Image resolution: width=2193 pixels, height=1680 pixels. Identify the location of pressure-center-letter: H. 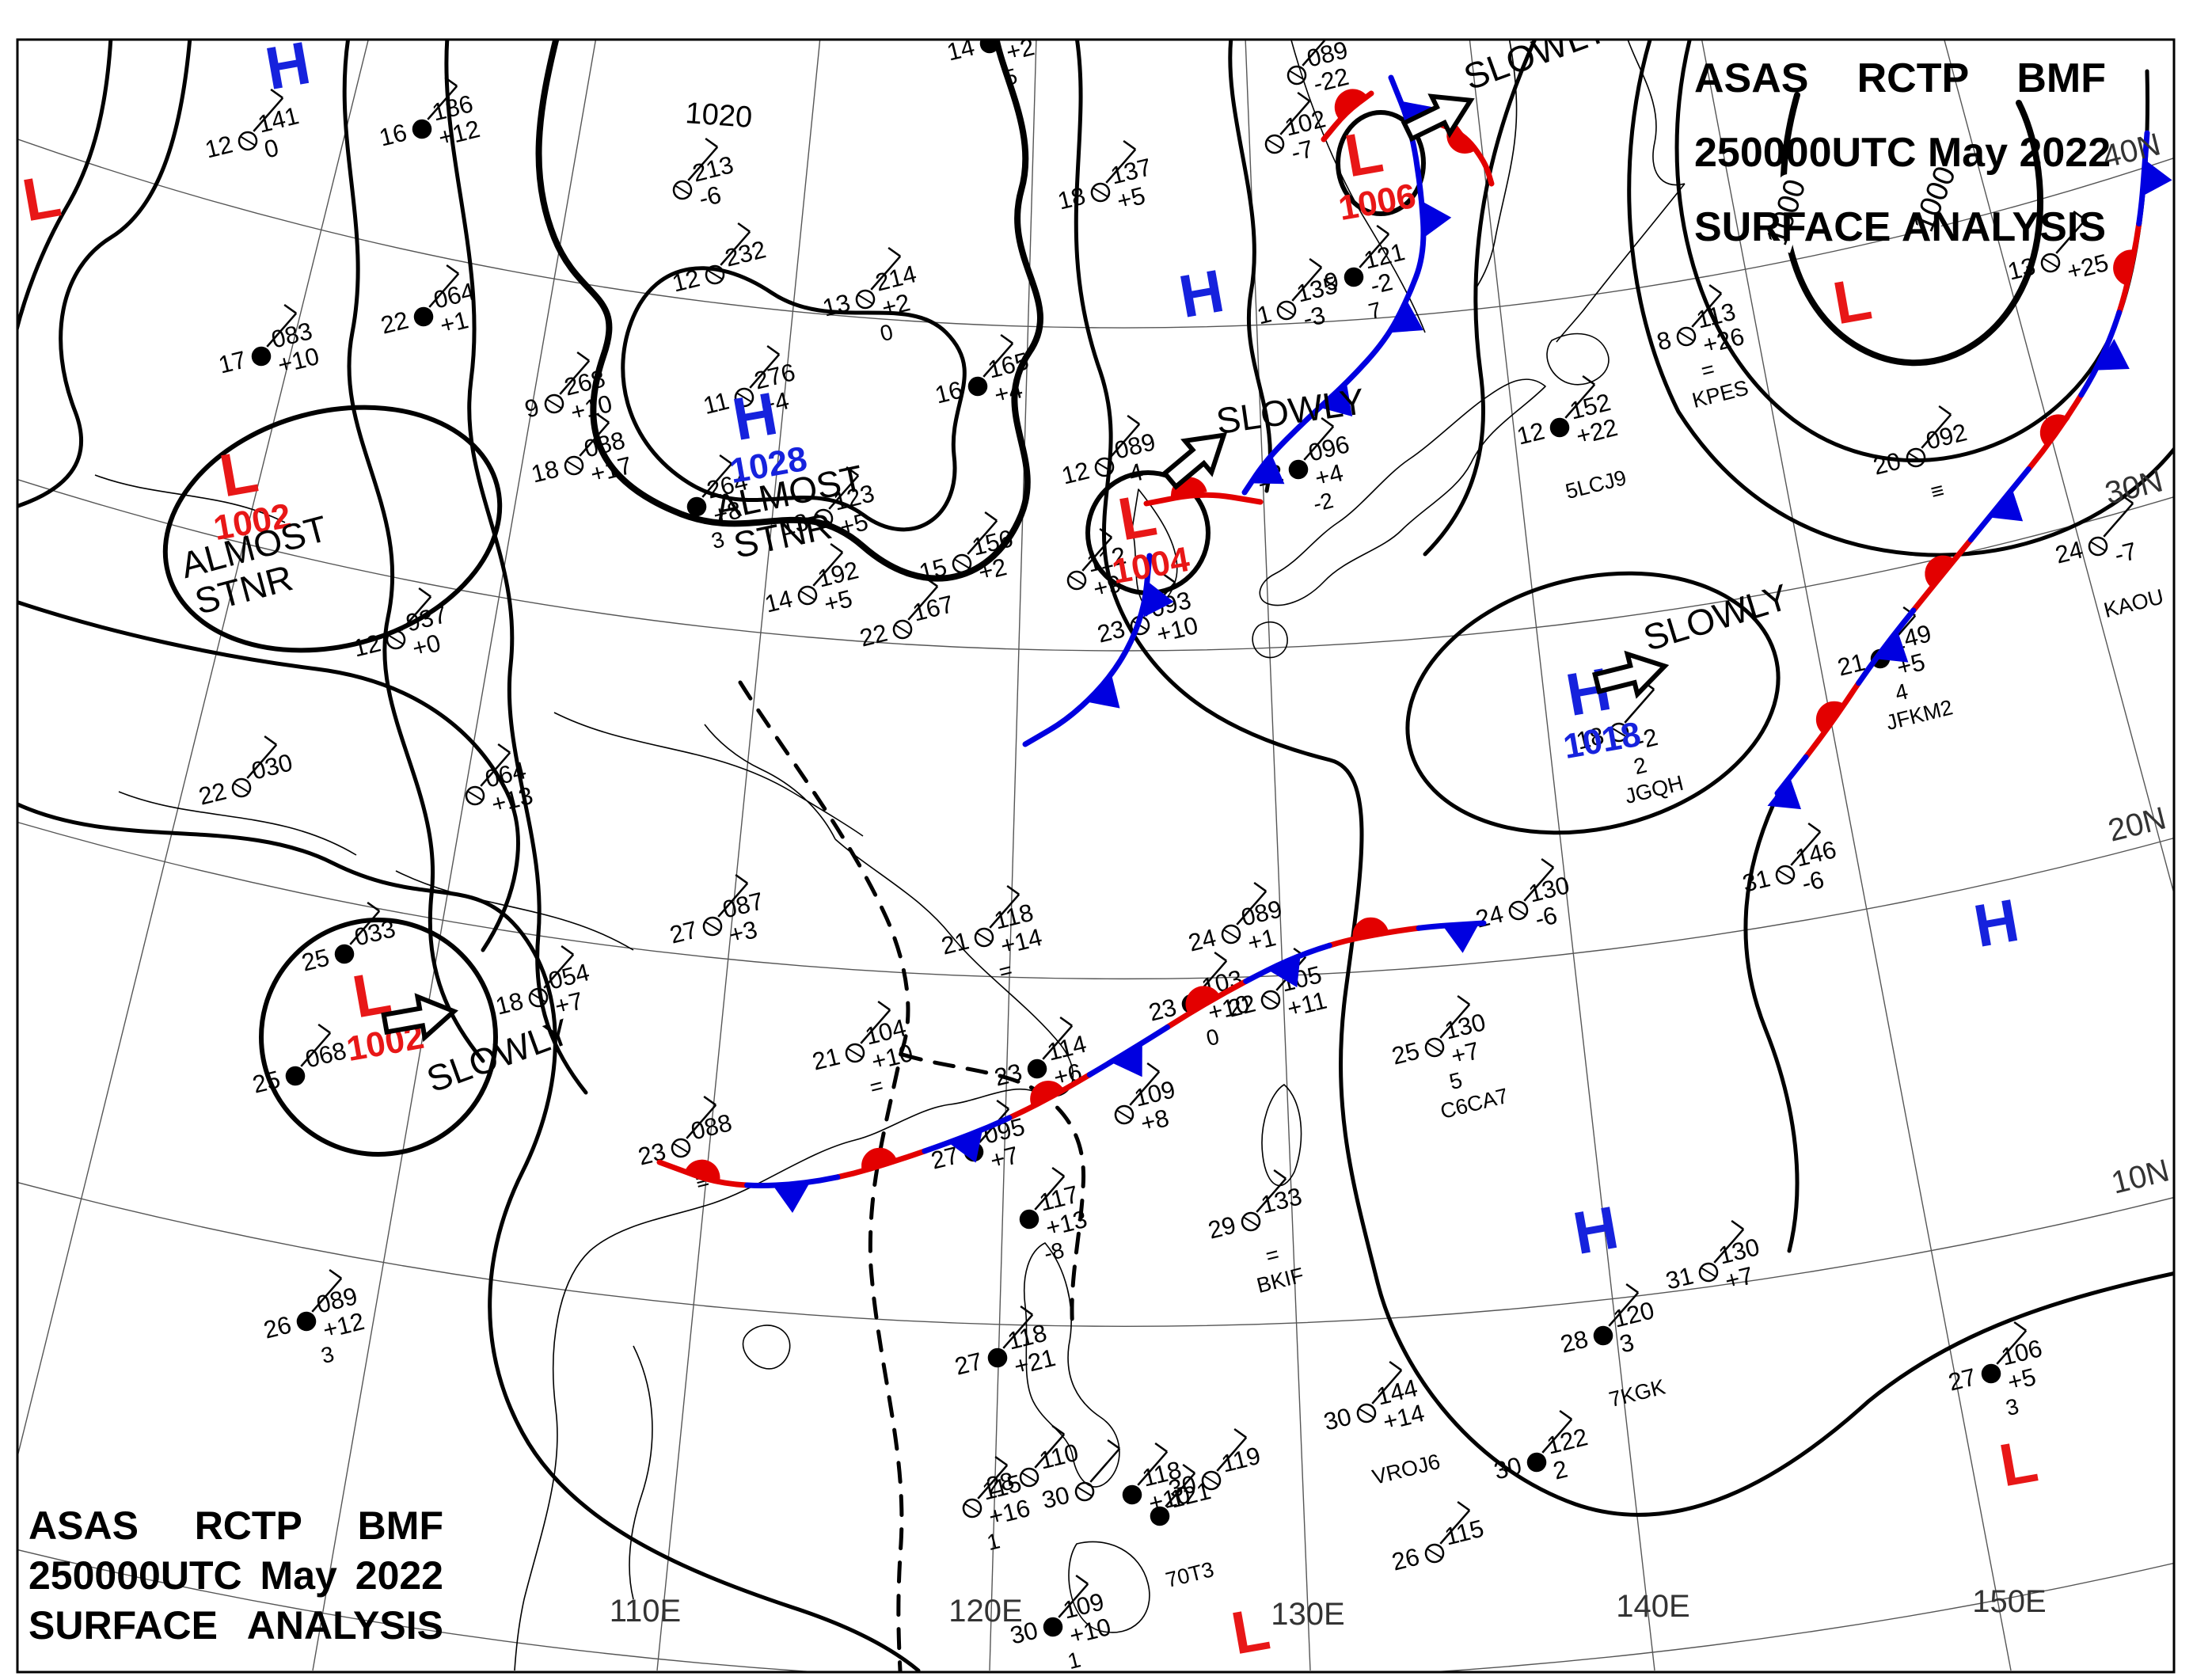
(287, 66).